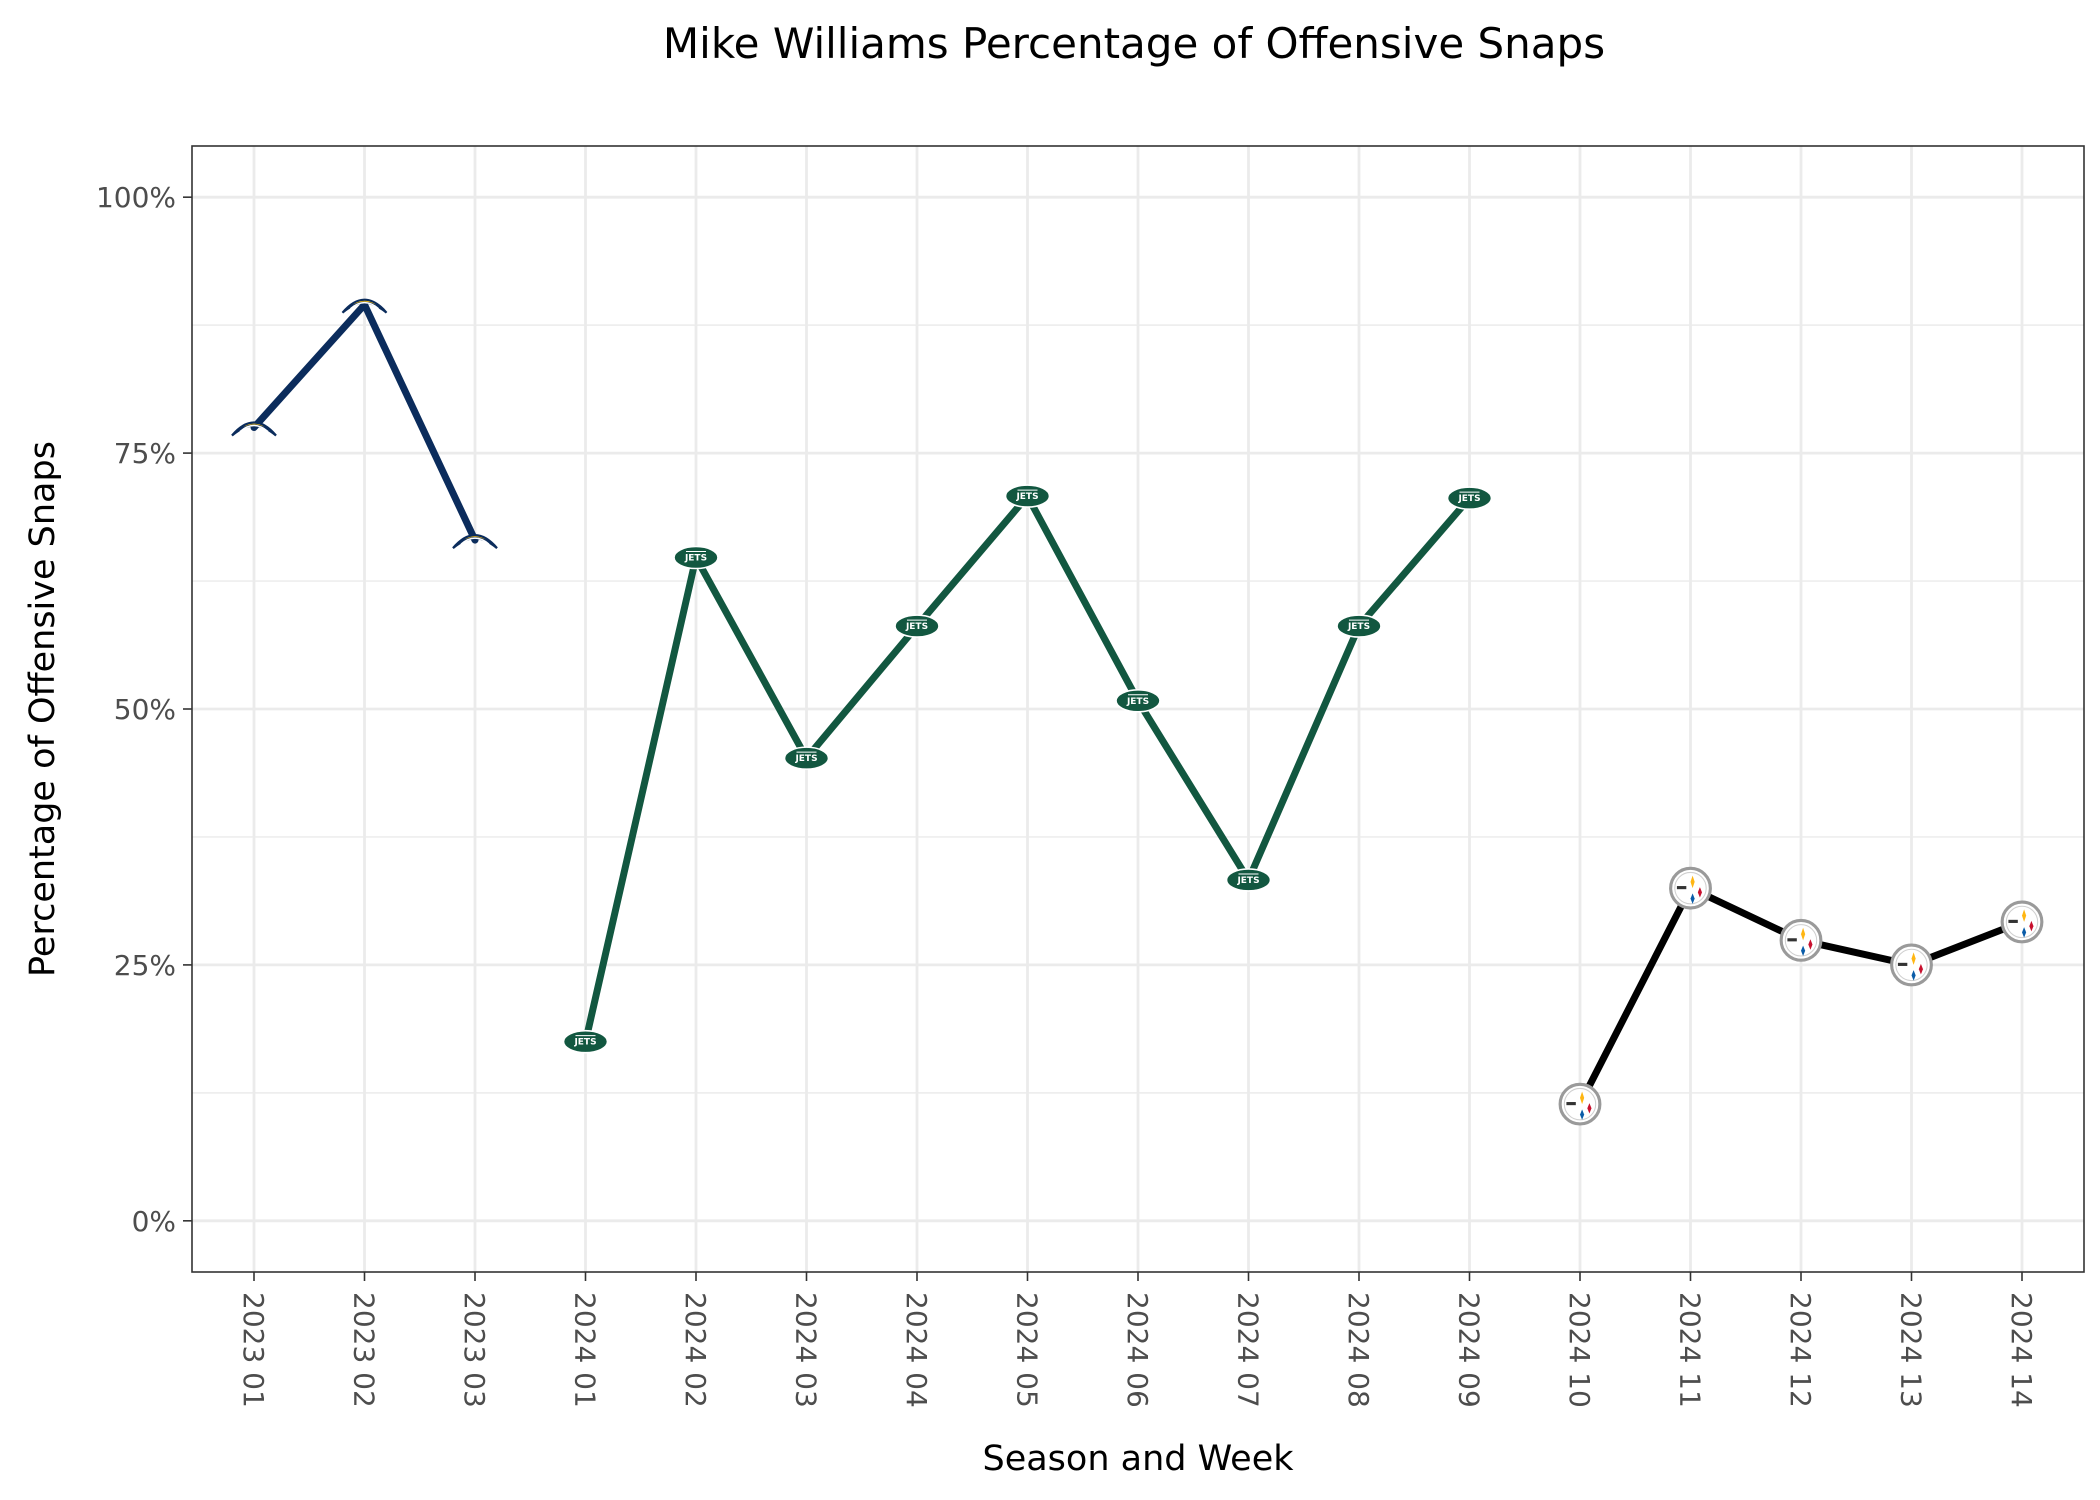 The image size is (2100, 1500). I want to click on x-axis-title: Season and Week, so click(1138, 1459).